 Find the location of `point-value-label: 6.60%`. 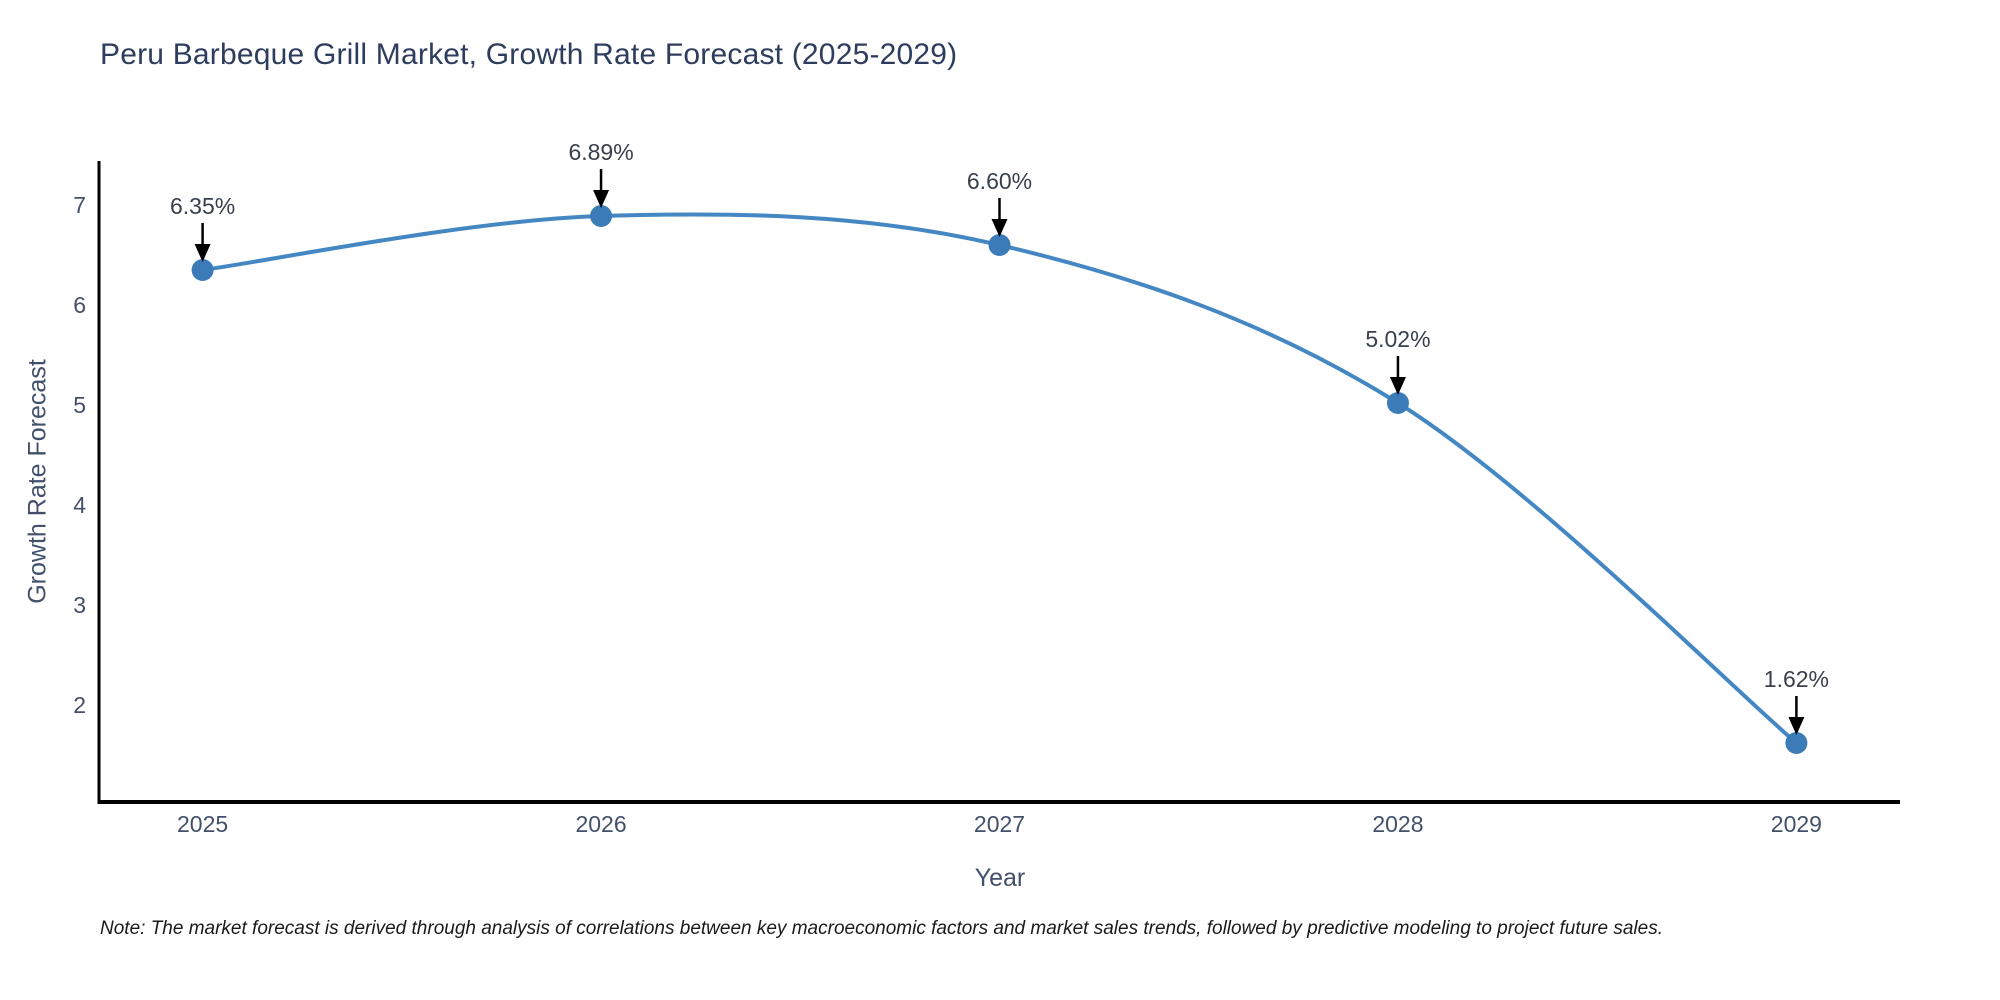

point-value-label: 6.60% is located at coordinates (999, 181).